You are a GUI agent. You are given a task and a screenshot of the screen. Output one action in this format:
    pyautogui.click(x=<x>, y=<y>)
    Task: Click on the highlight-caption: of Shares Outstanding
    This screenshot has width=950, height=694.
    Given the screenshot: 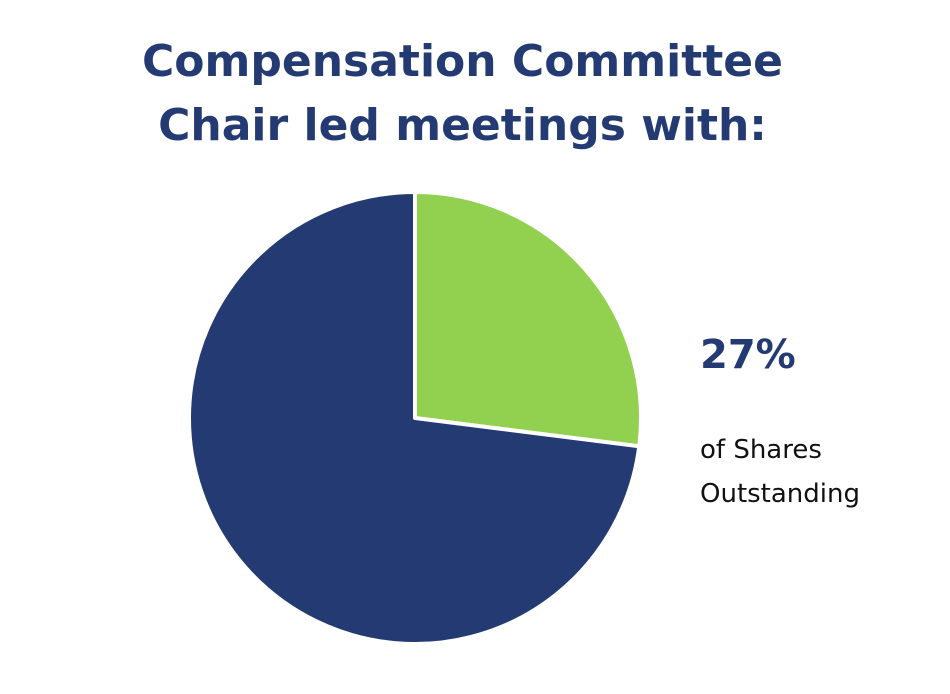 What is the action you would take?
    pyautogui.click(x=820, y=472)
    